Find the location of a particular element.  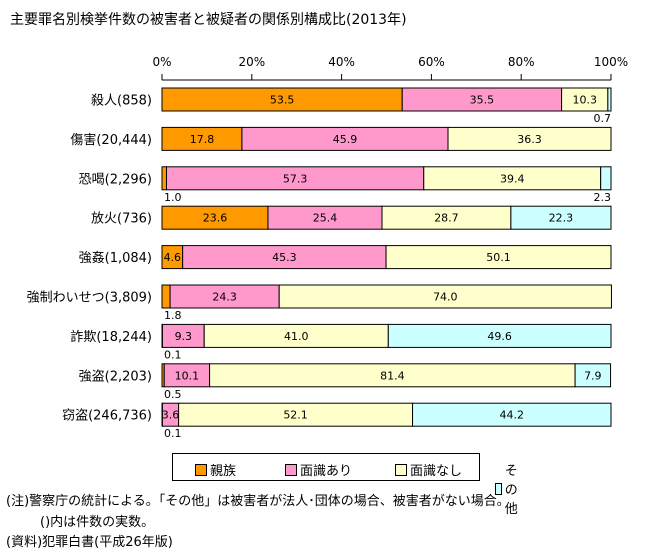

x-tick-label: 0% is located at coordinates (161, 62).